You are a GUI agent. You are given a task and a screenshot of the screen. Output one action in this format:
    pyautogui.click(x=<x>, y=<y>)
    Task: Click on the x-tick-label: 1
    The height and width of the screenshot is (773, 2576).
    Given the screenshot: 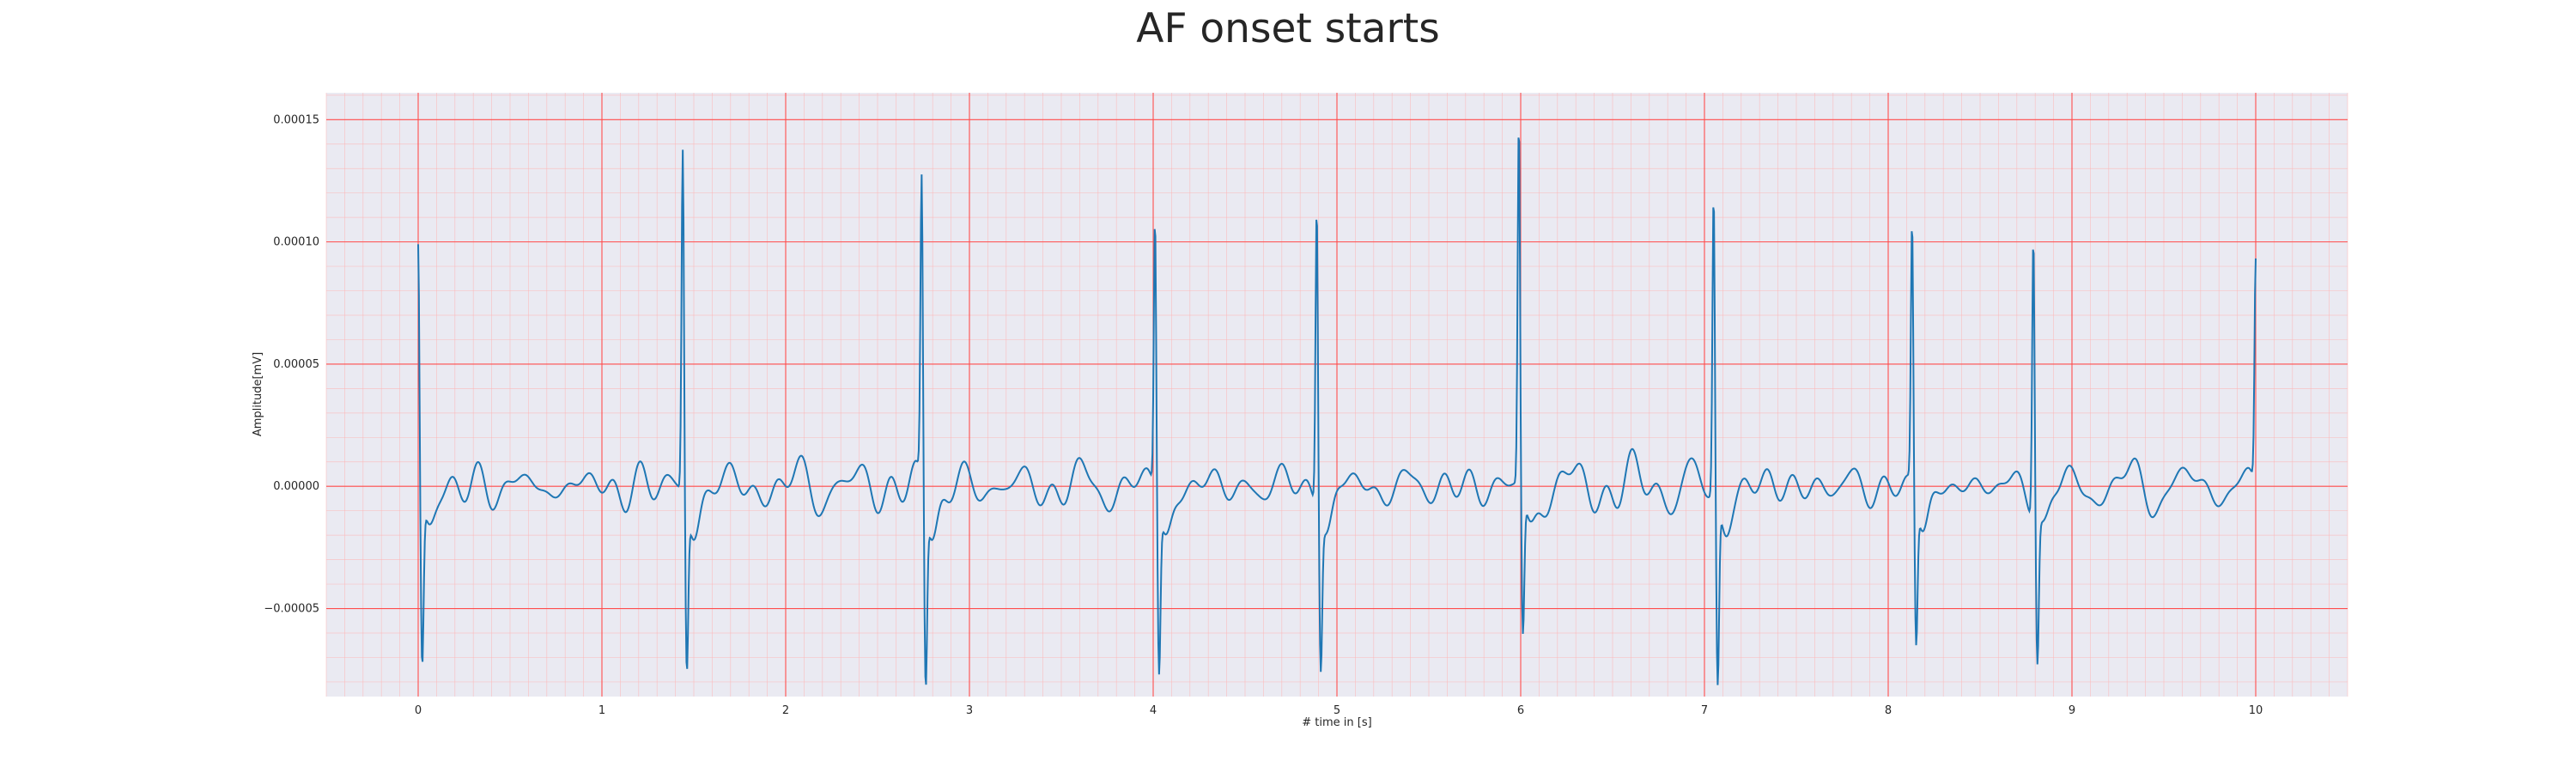 What is the action you would take?
    pyautogui.click(x=601, y=710)
    